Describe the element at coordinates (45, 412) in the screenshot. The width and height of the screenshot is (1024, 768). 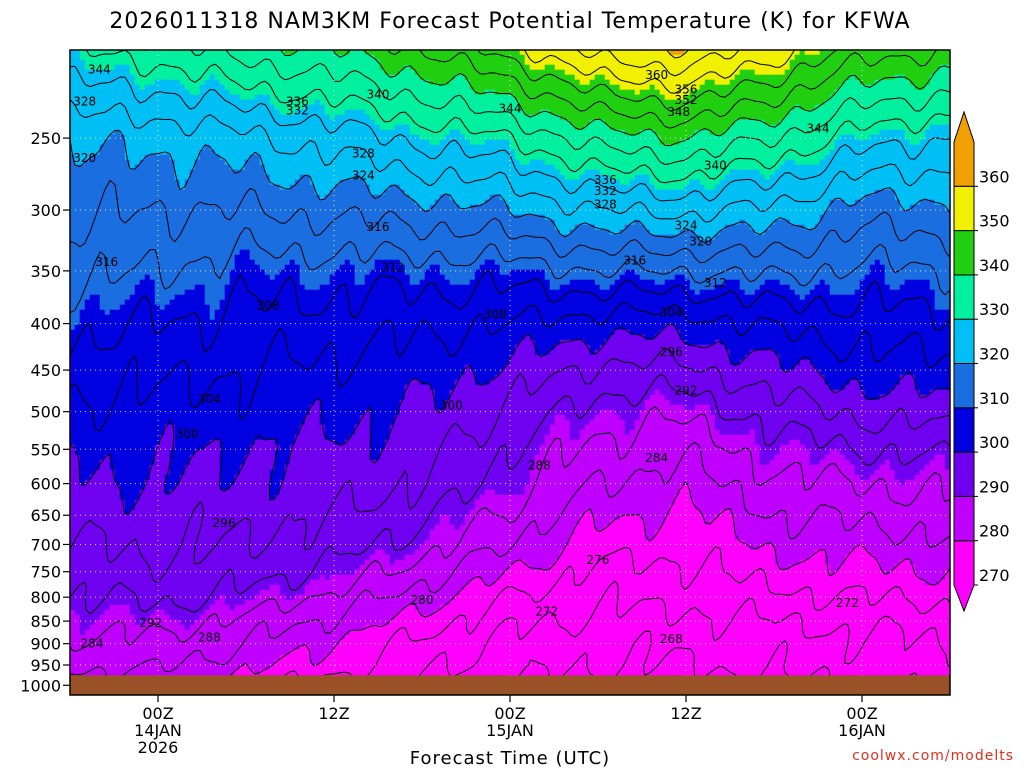
I see `y-tick-label: 500` at that location.